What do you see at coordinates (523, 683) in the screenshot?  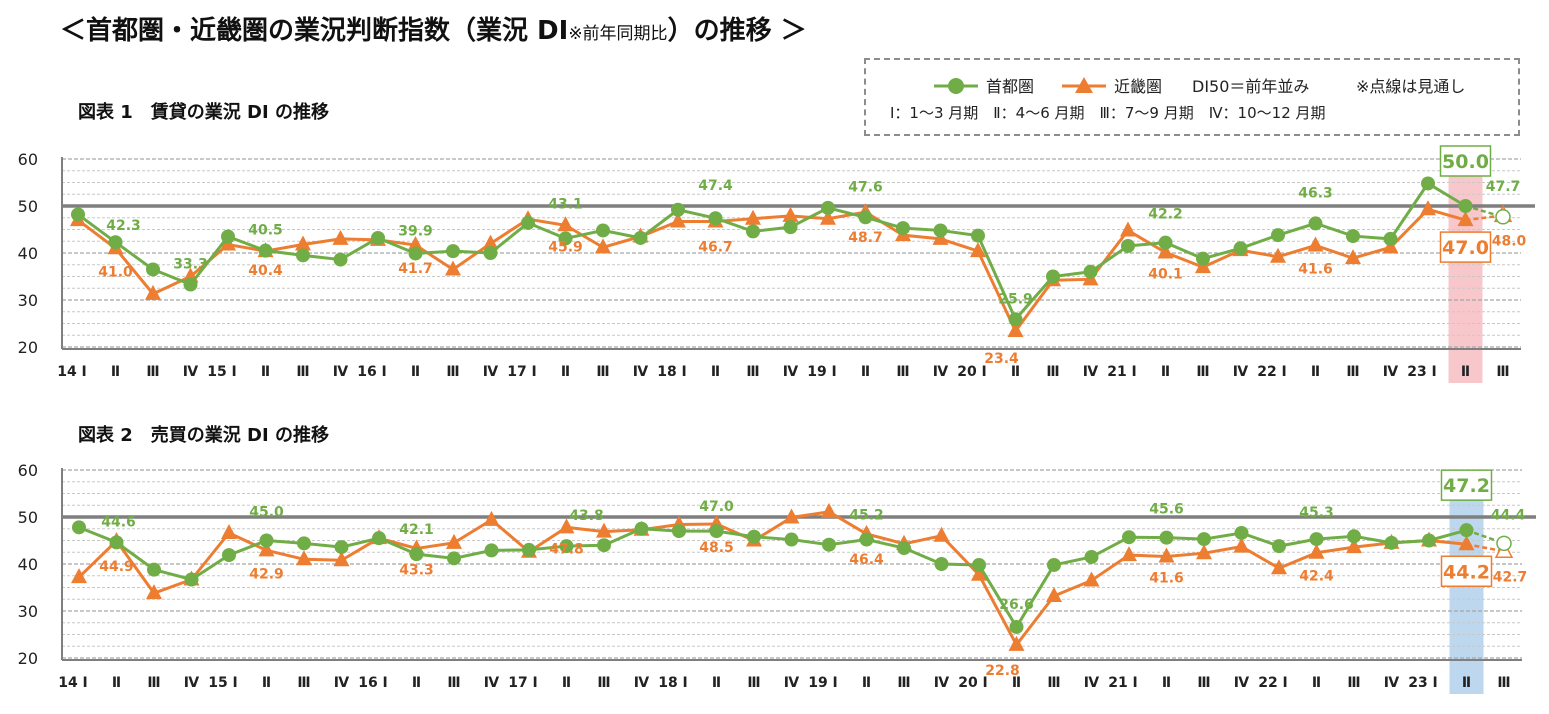 I see `x-tick-label: 17 Ⅰ` at bounding box center [523, 683].